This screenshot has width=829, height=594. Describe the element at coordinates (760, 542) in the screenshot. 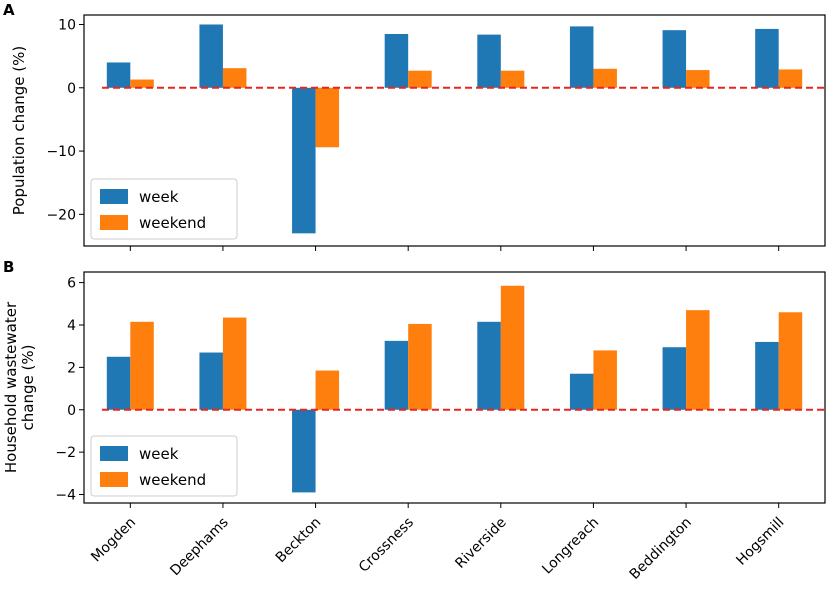

I see `x-category-label-hogsmill: Hogsmill` at that location.